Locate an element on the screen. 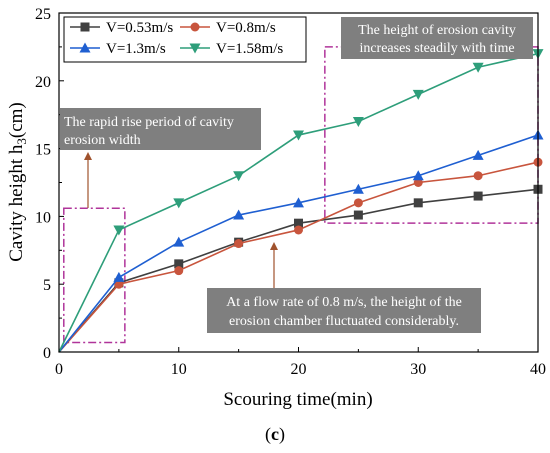  annotation-rapid-rise-line-2: erosion width is located at coordinates (102, 140).